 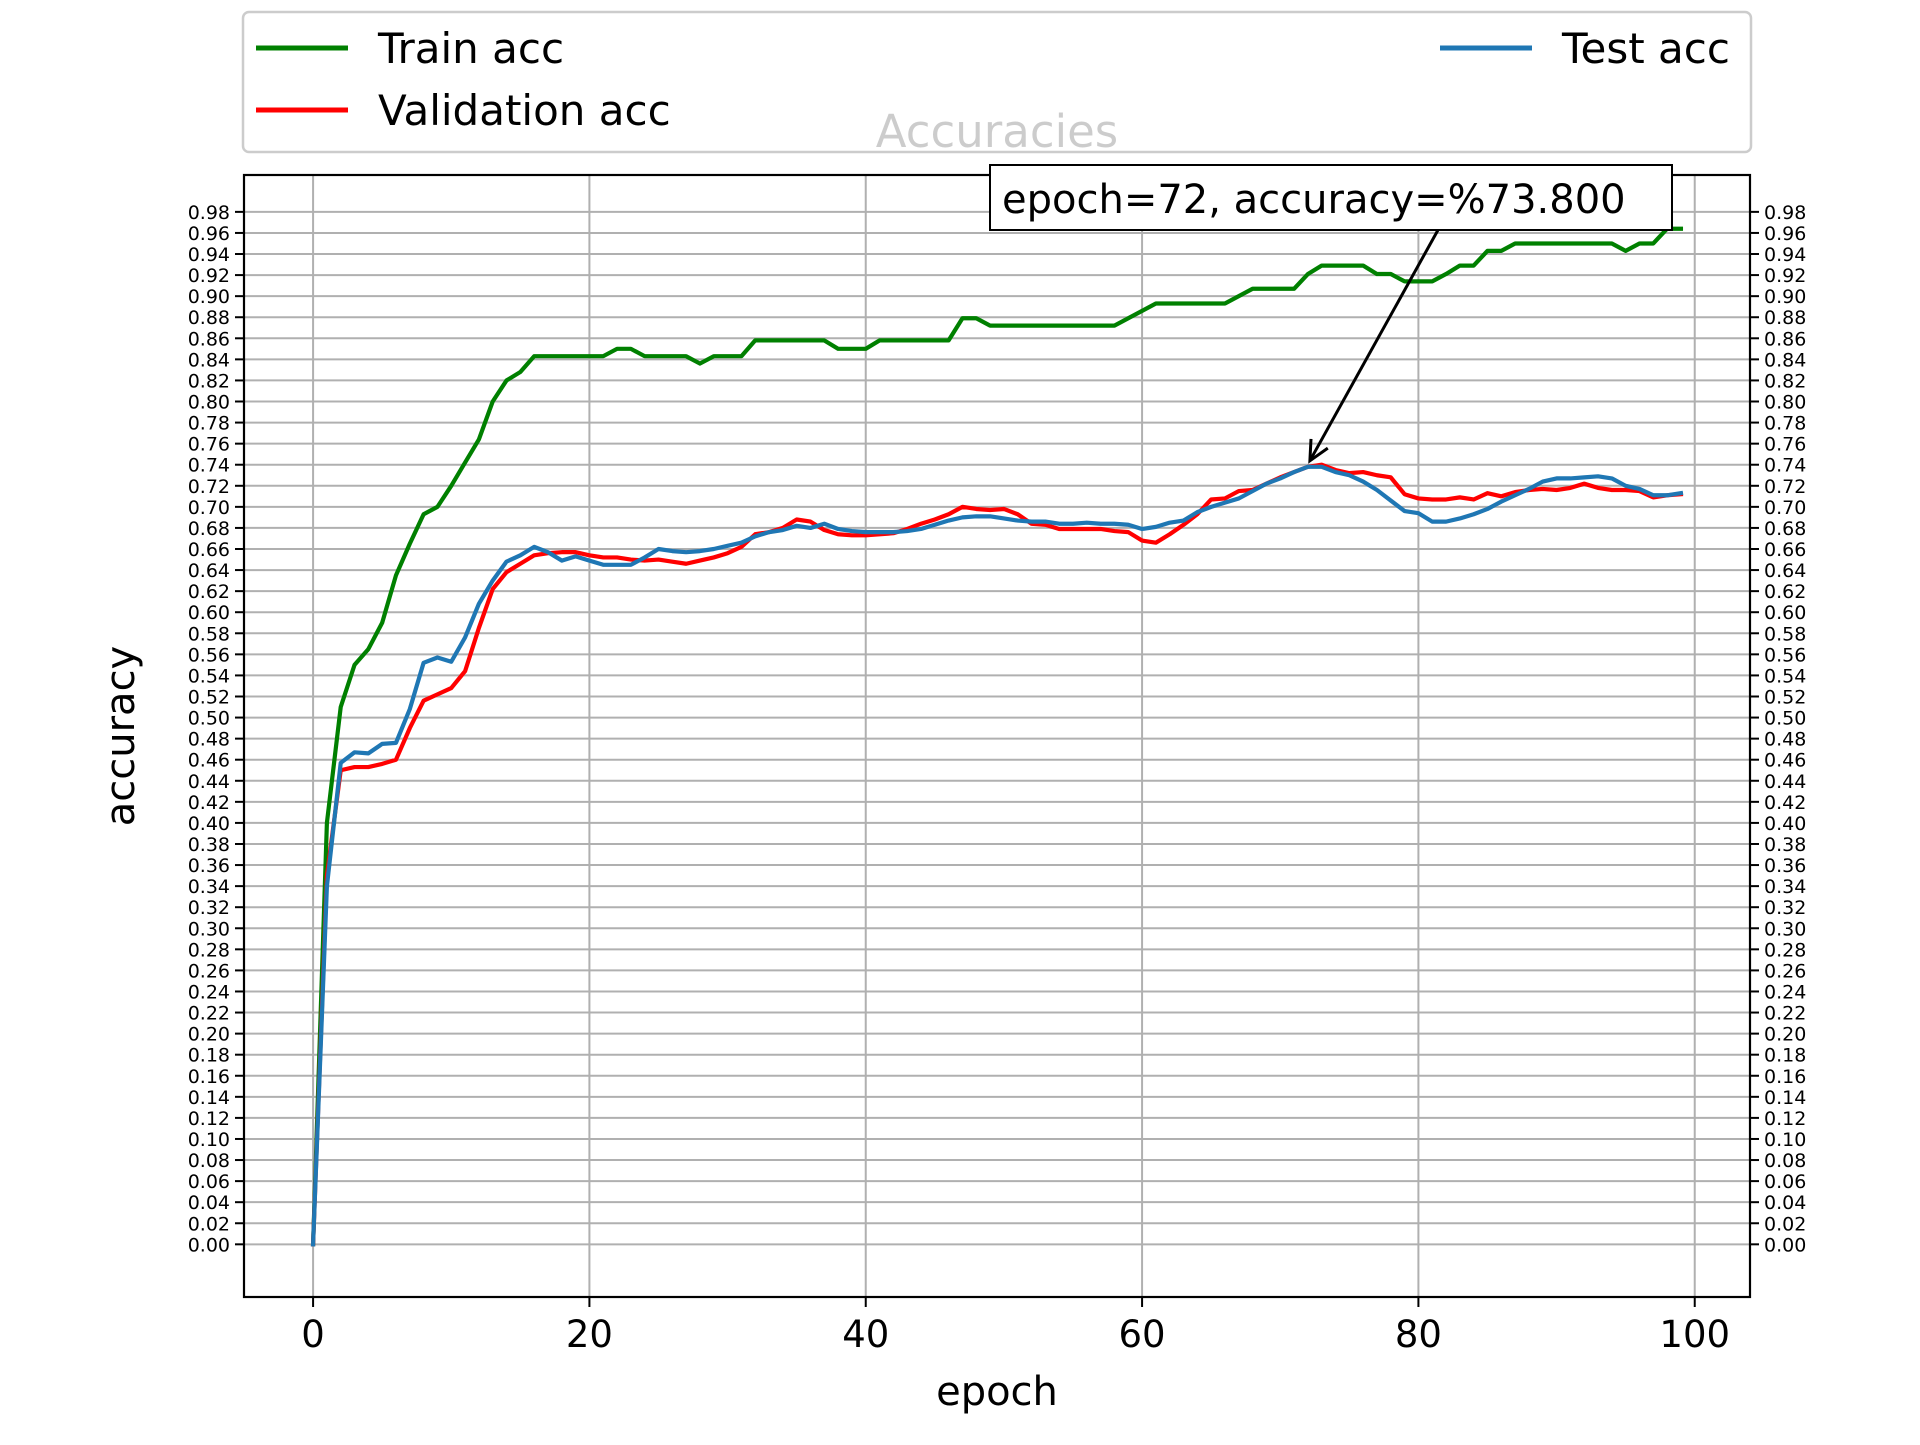 I want to click on y-tick-label-left: 0.56, so click(x=209, y=655).